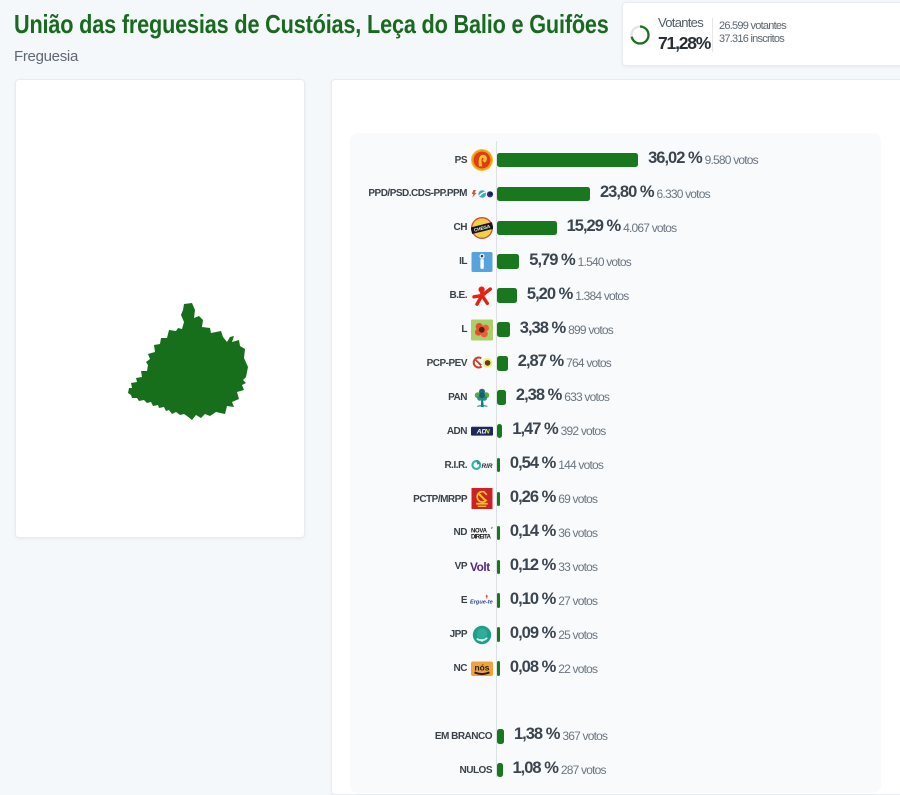 The width and height of the screenshot is (900, 795). What do you see at coordinates (481, 602) in the screenshot?
I see `svg-text: Ergue-te` at bounding box center [481, 602].